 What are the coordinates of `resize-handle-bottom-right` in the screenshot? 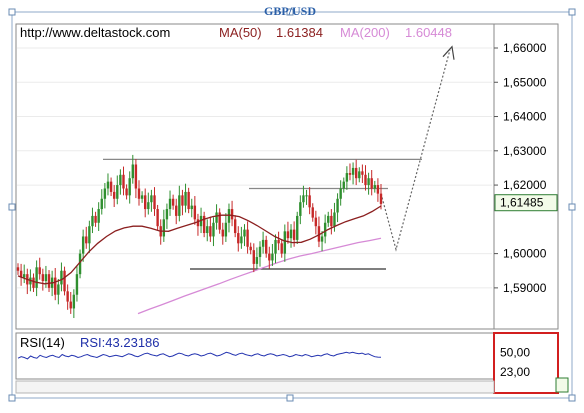 It's located at (572, 398).